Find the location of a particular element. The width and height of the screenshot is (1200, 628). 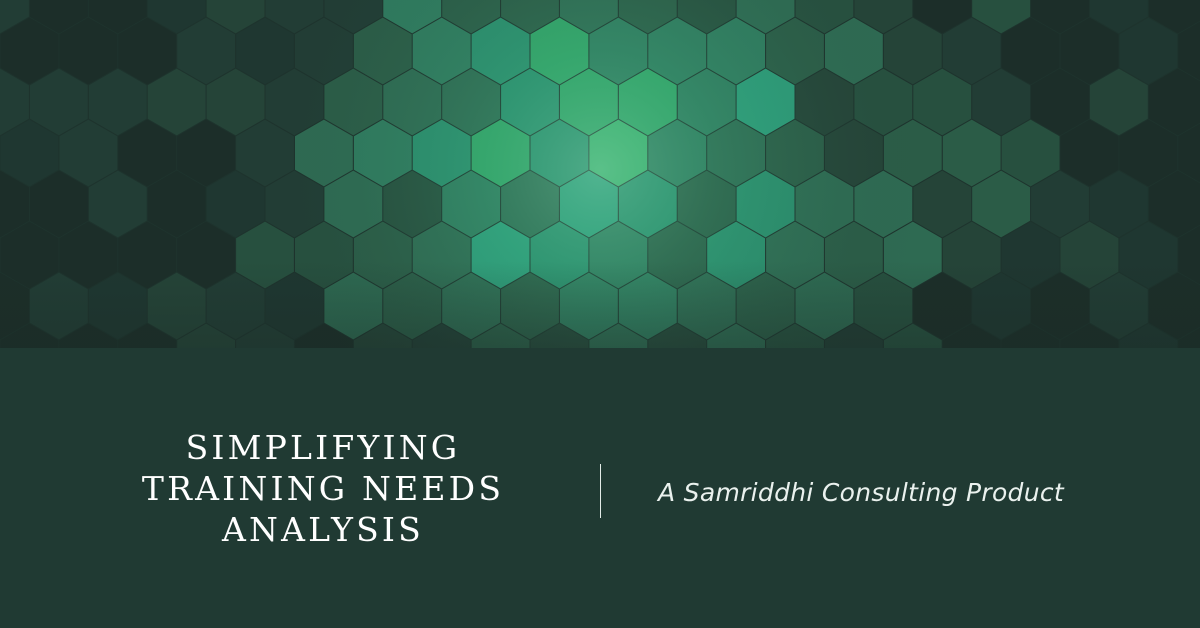

vertical-divider is located at coordinates (600, 491).